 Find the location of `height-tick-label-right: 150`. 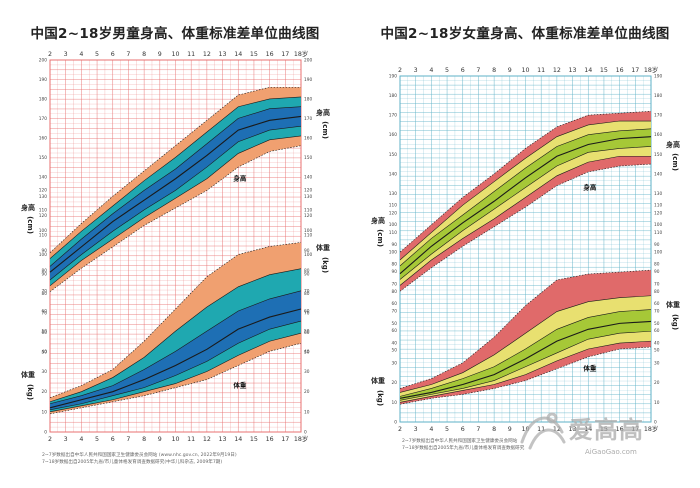

height-tick-label-right: 150 is located at coordinates (658, 155).